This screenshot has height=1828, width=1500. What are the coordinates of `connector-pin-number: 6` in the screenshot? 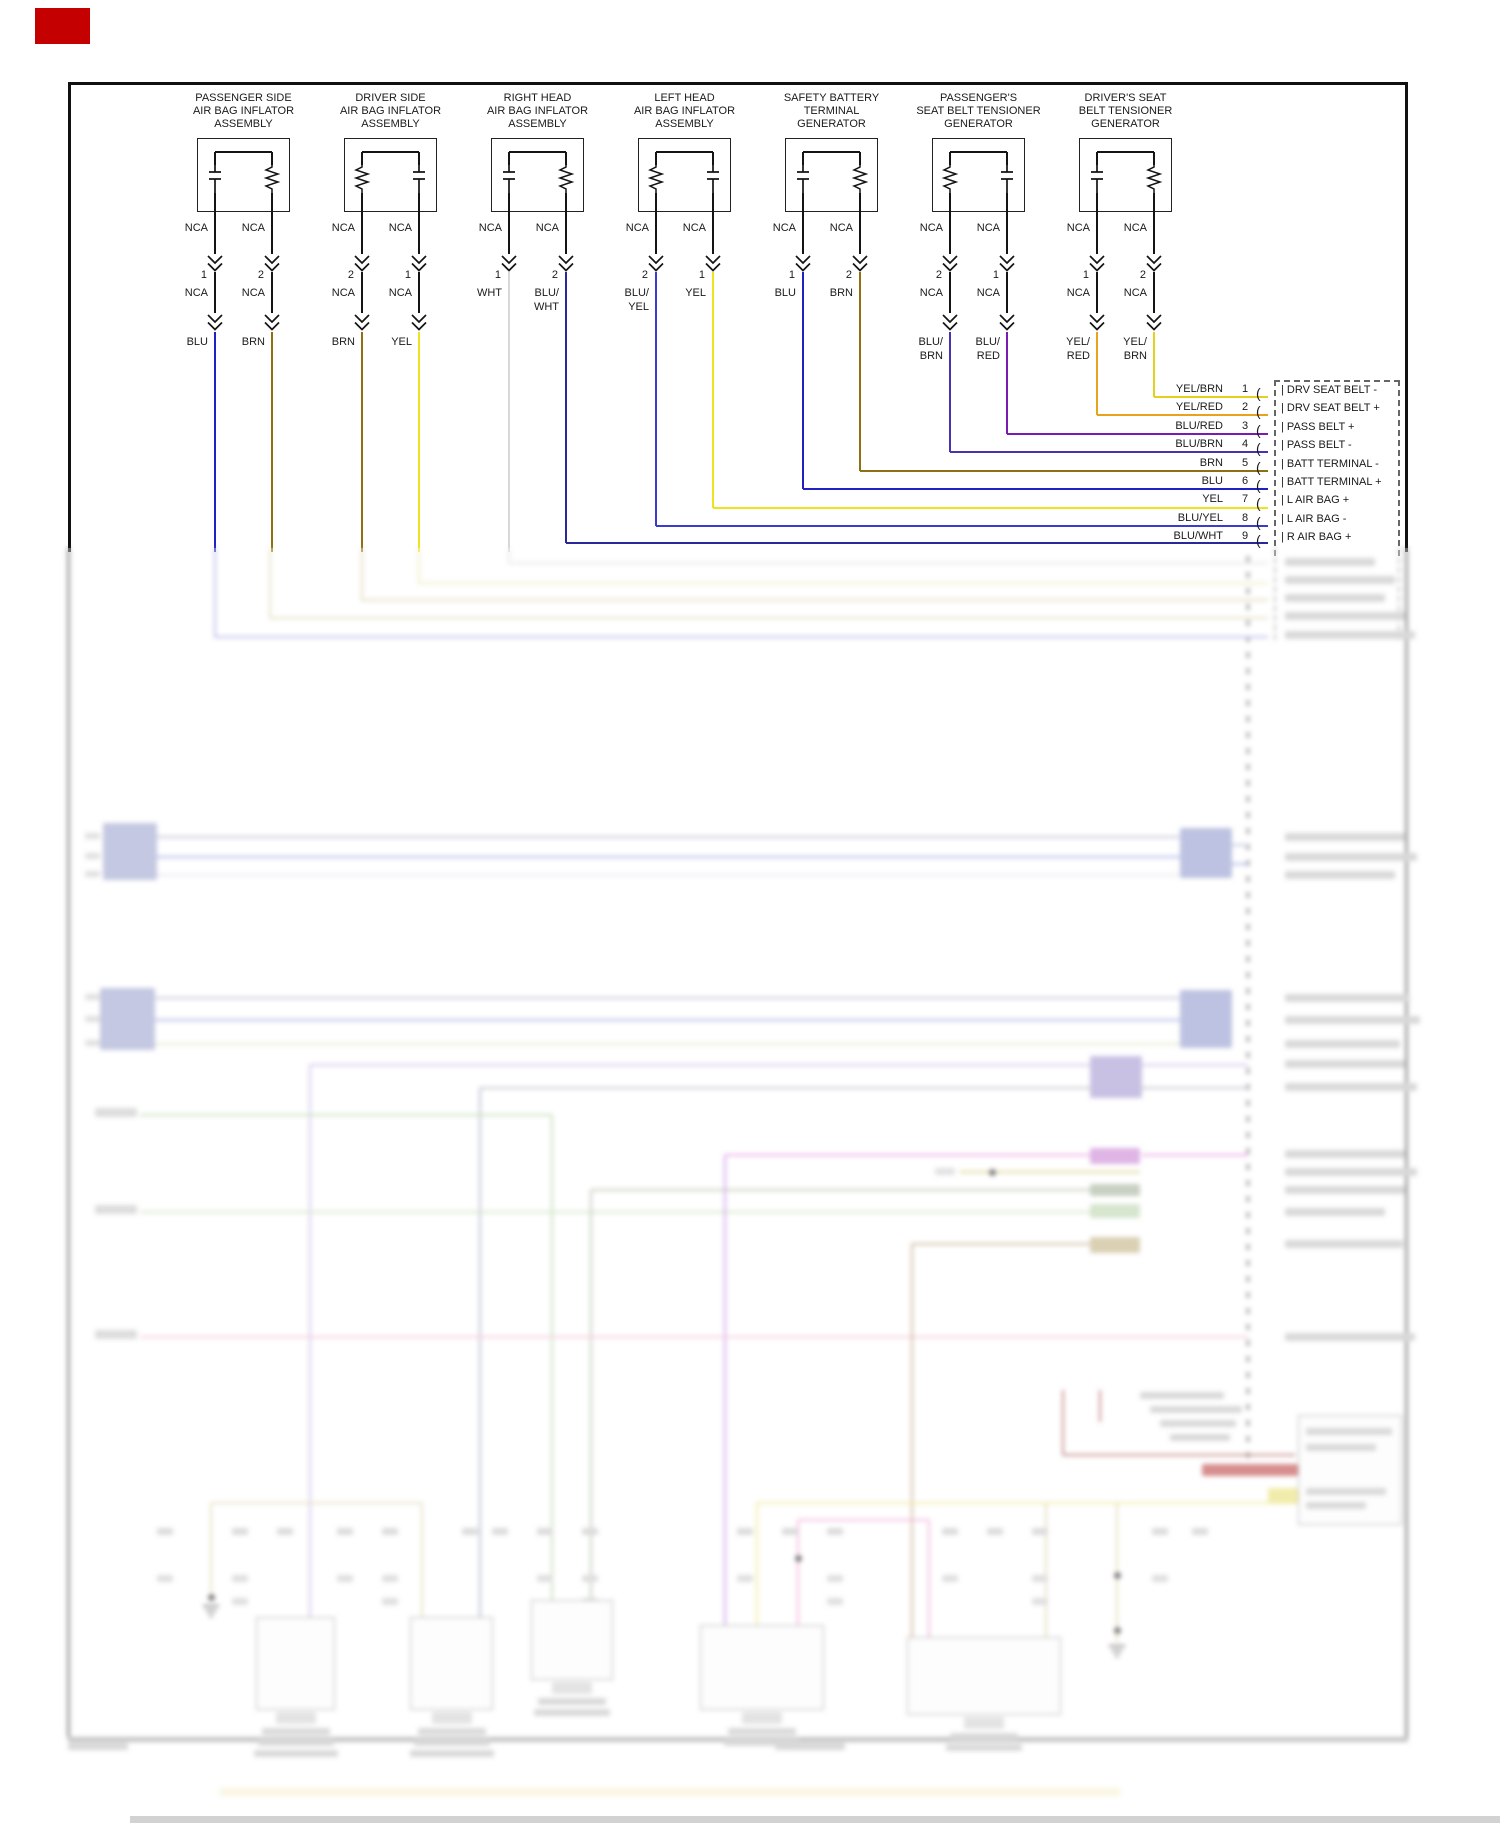 It's located at (1245, 481).